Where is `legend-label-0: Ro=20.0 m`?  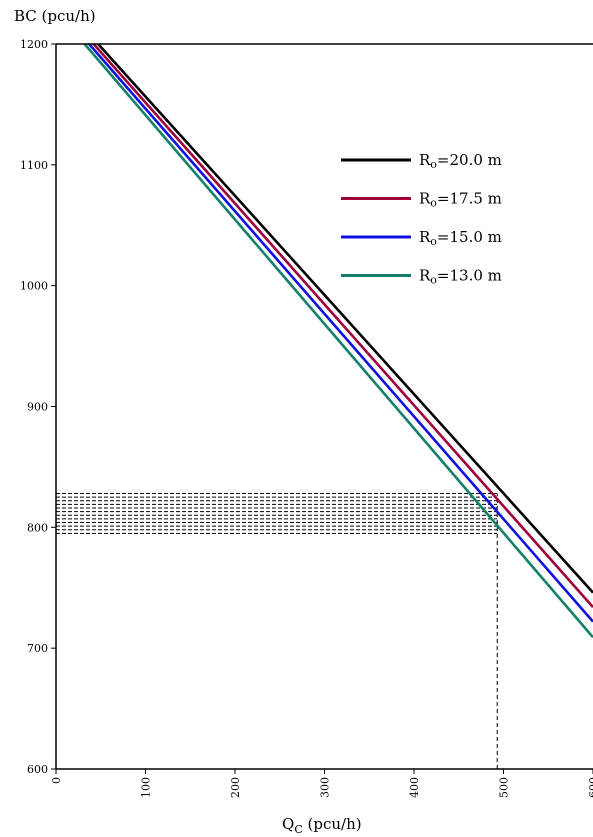 legend-label-0: Ro=20.0 m is located at coordinates (460, 161).